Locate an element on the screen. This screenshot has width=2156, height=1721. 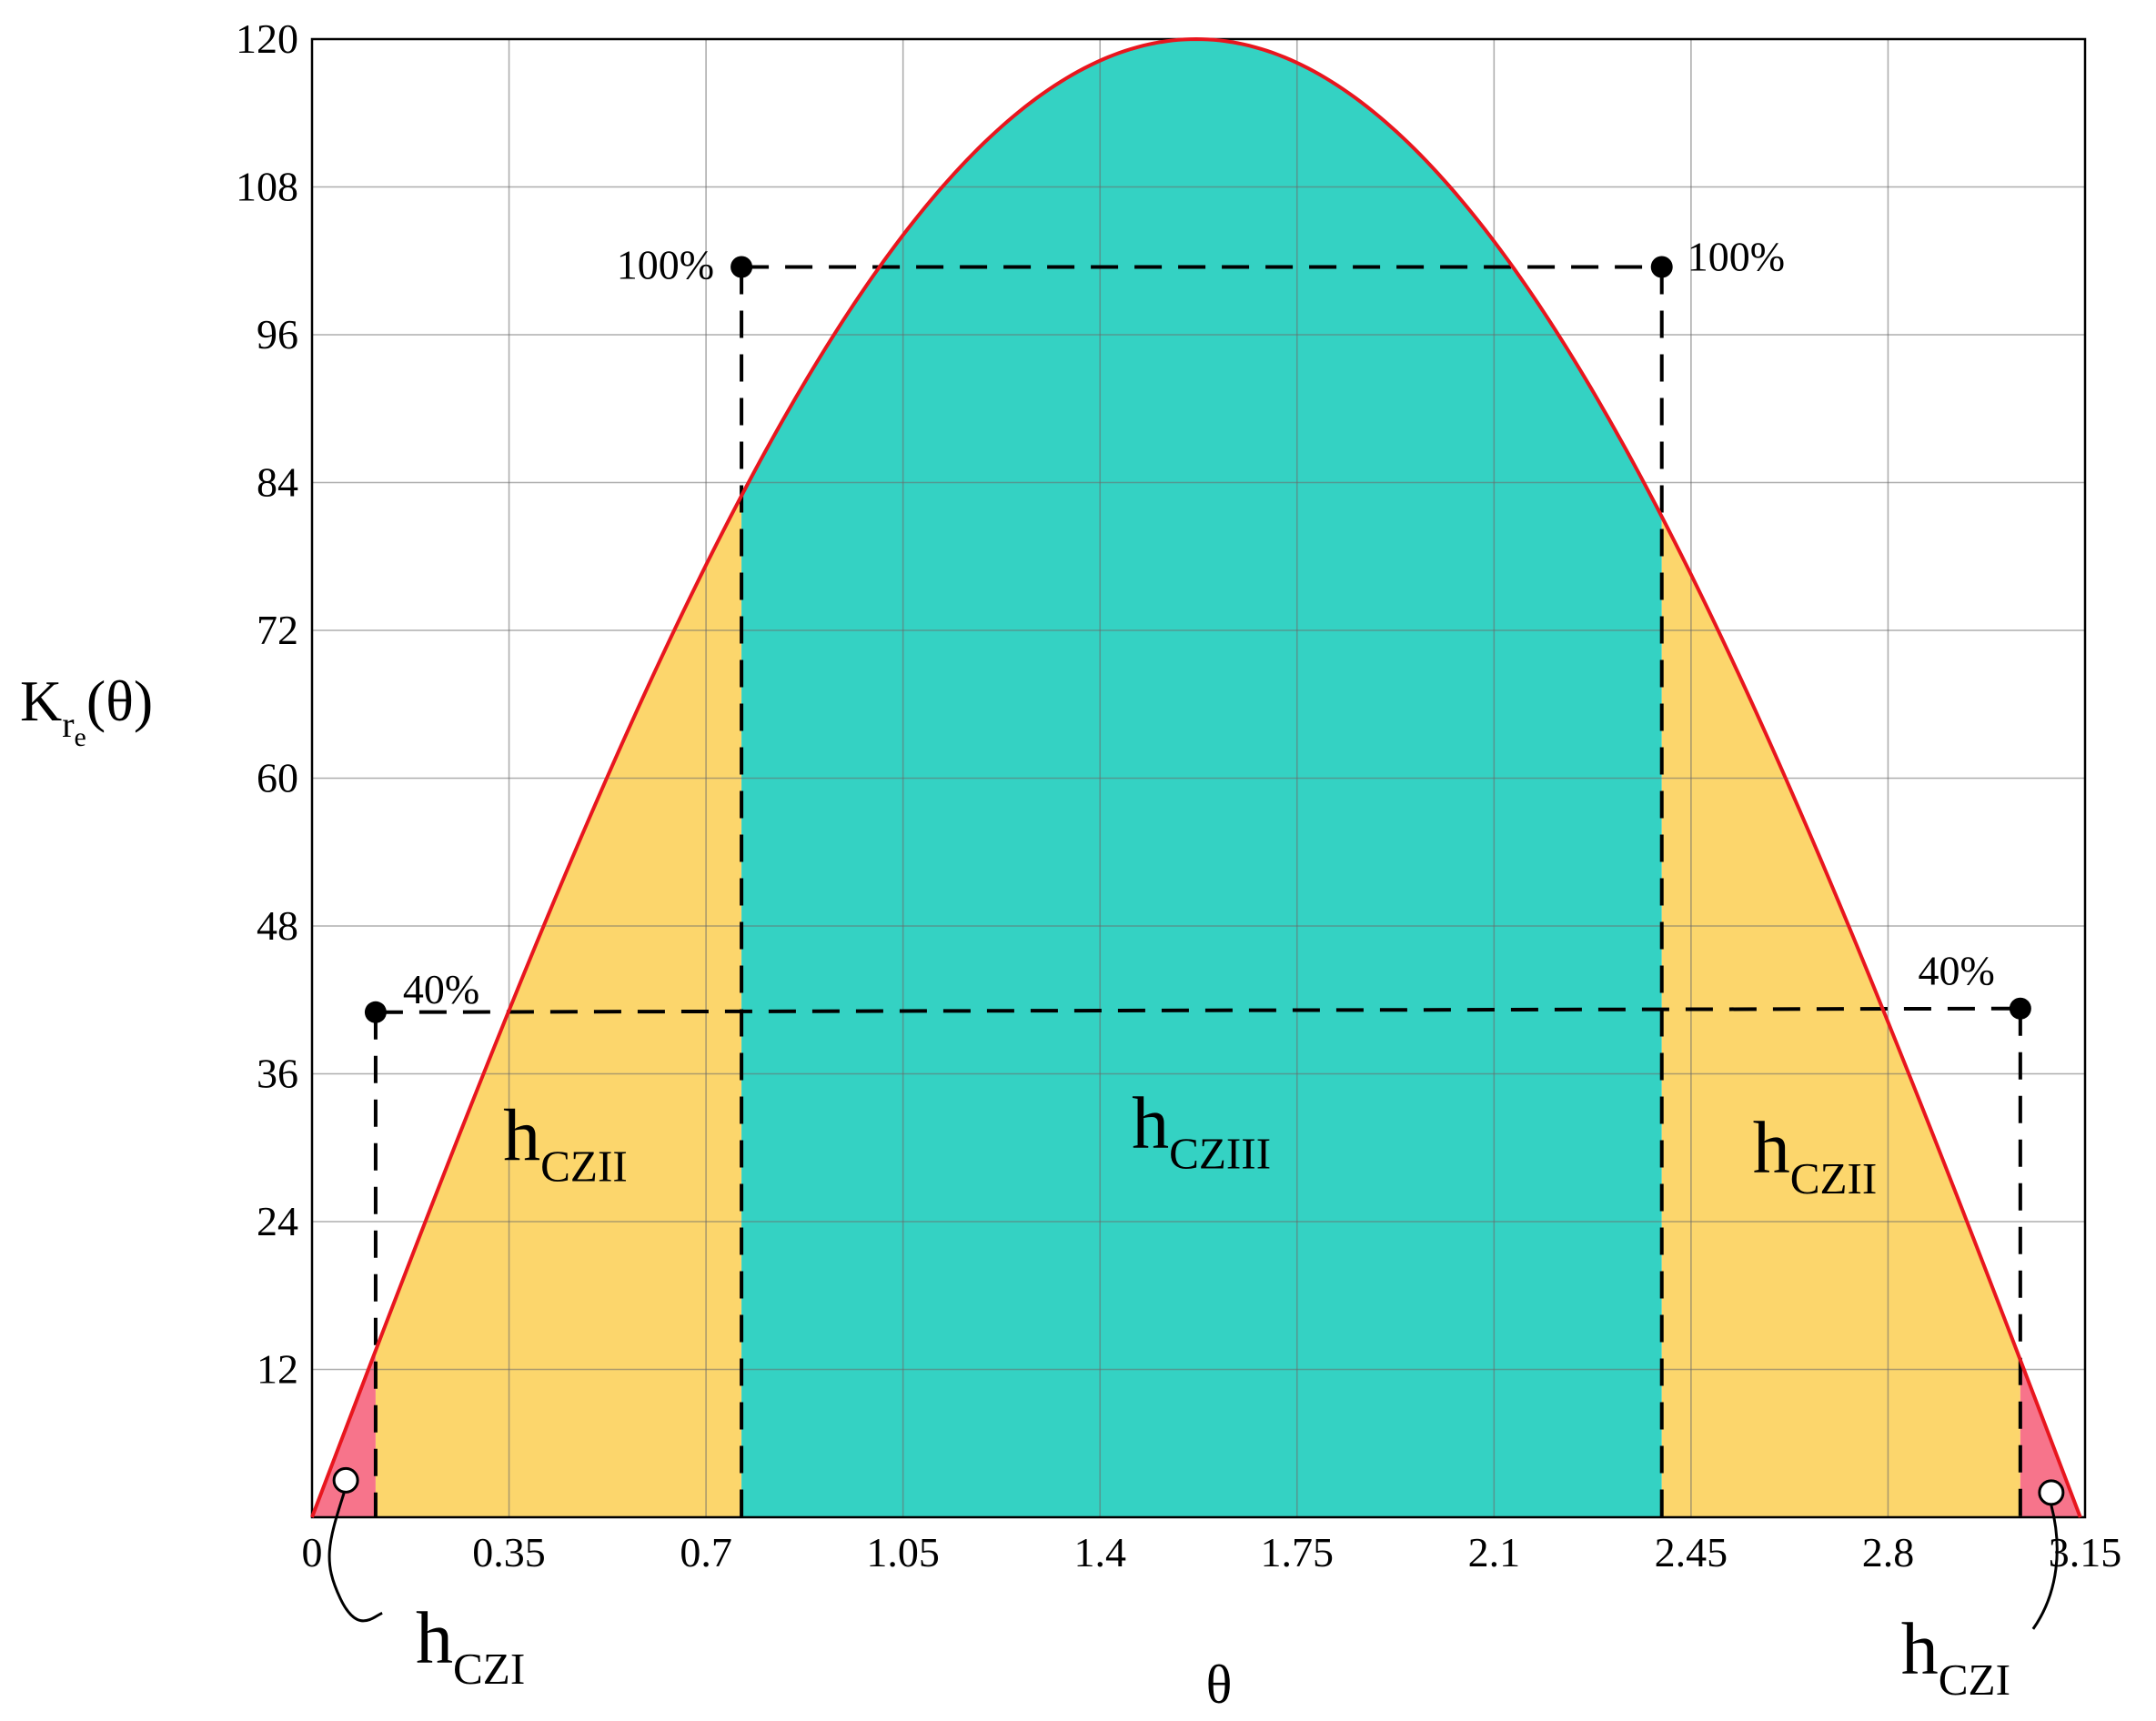
y-tick-label: 48 is located at coordinates (277, 925).